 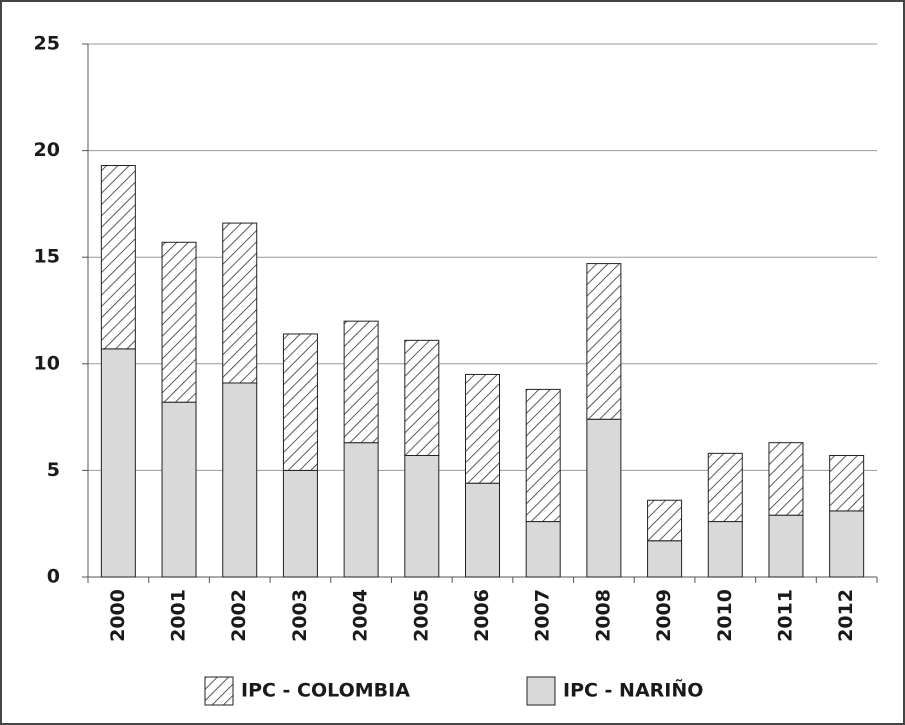 What do you see at coordinates (846, 615) in the screenshot?
I see `x-tick-label: 2012` at bounding box center [846, 615].